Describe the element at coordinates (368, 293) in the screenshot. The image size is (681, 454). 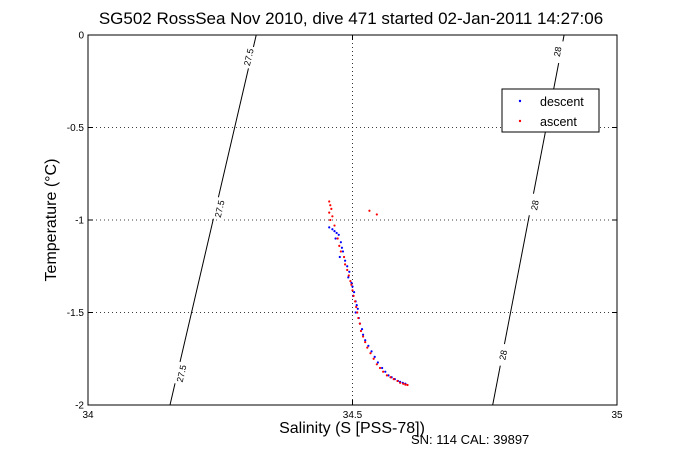
I see `data-point-layer` at that location.